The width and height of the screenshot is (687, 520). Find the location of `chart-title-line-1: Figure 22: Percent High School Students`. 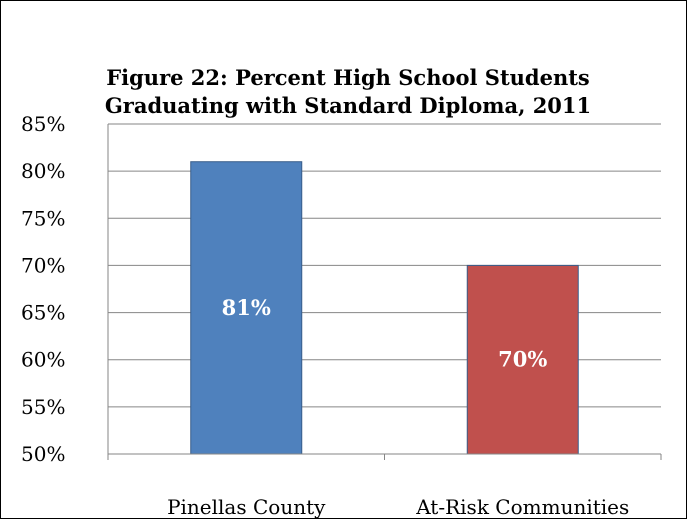

chart-title-line-1: Figure 22: Percent High School Students is located at coordinates (348, 77).